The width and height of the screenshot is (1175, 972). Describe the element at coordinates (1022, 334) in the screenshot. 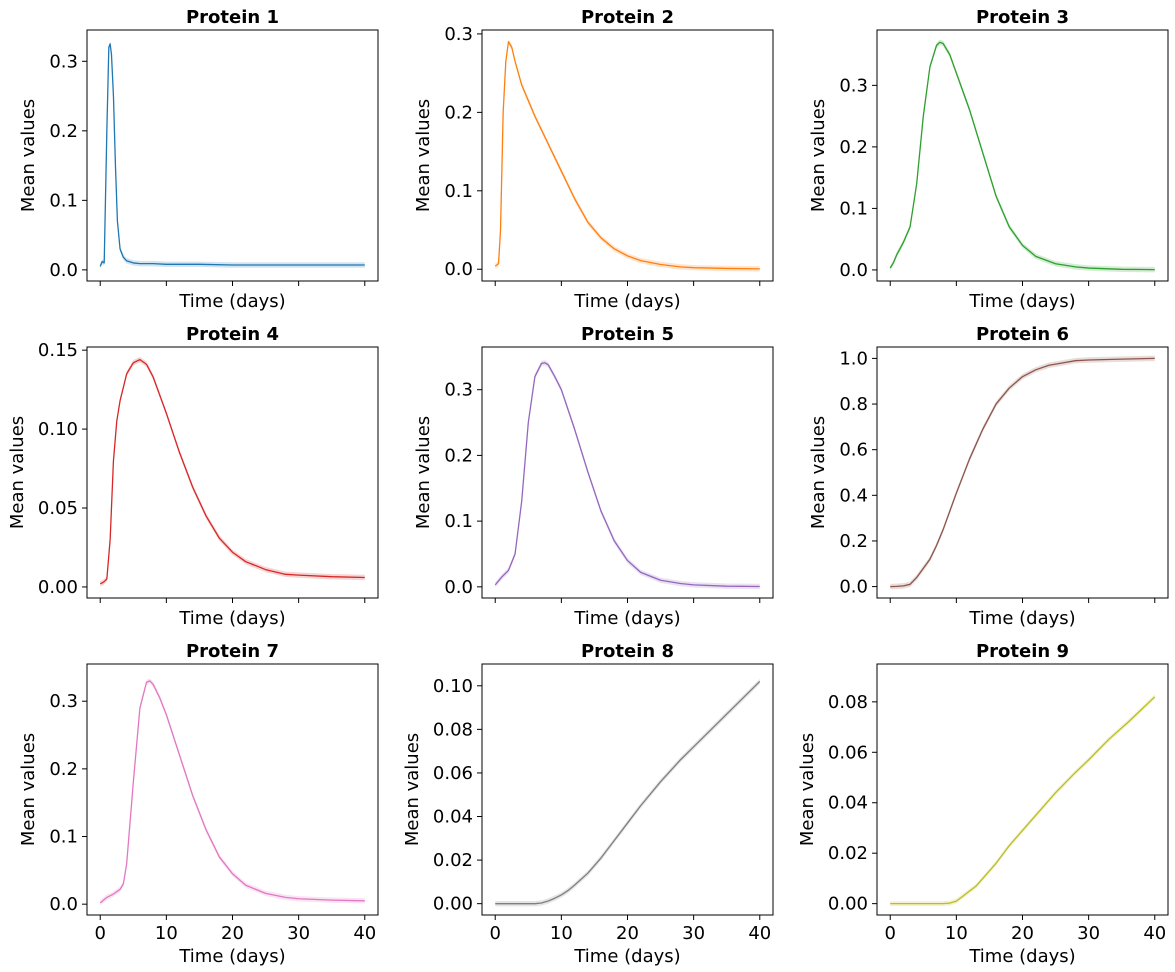

I see `panel-title: Protein 6` at that location.